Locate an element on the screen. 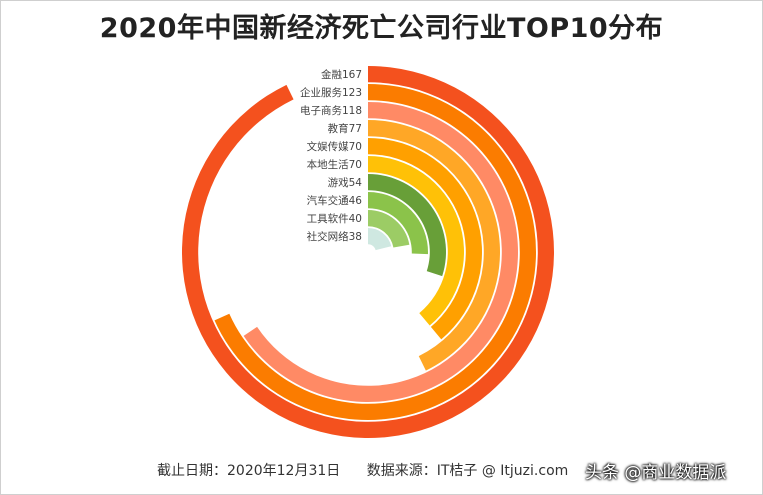  bar-label-2: 企业服务123 is located at coordinates (331, 92).